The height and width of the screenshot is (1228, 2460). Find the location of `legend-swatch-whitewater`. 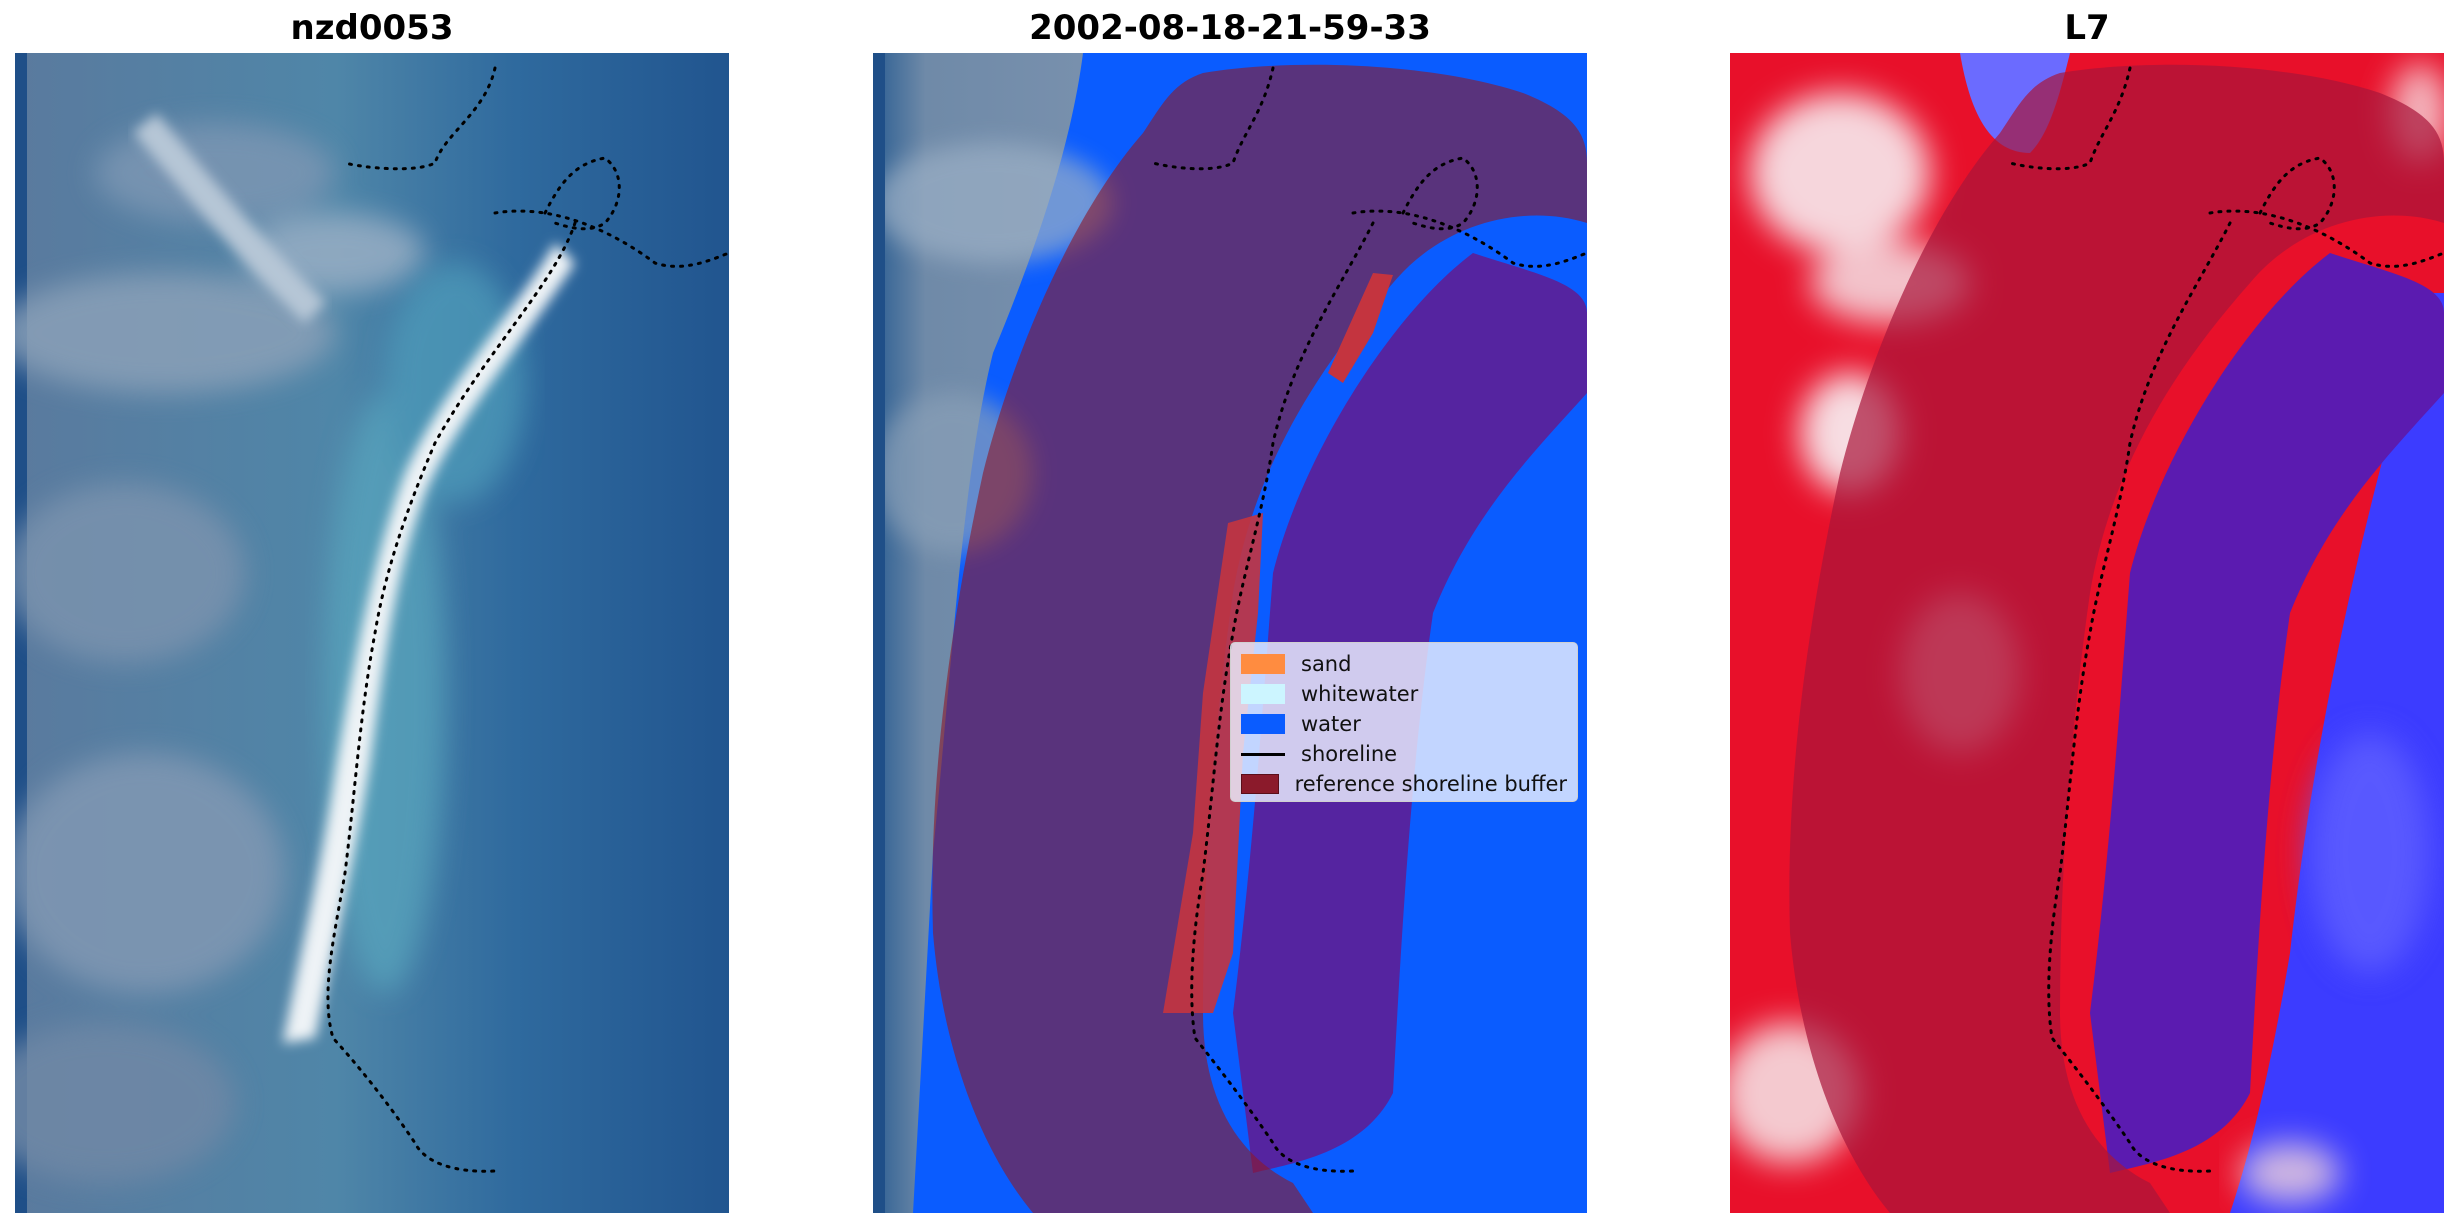

legend-swatch-whitewater is located at coordinates (1263, 694).